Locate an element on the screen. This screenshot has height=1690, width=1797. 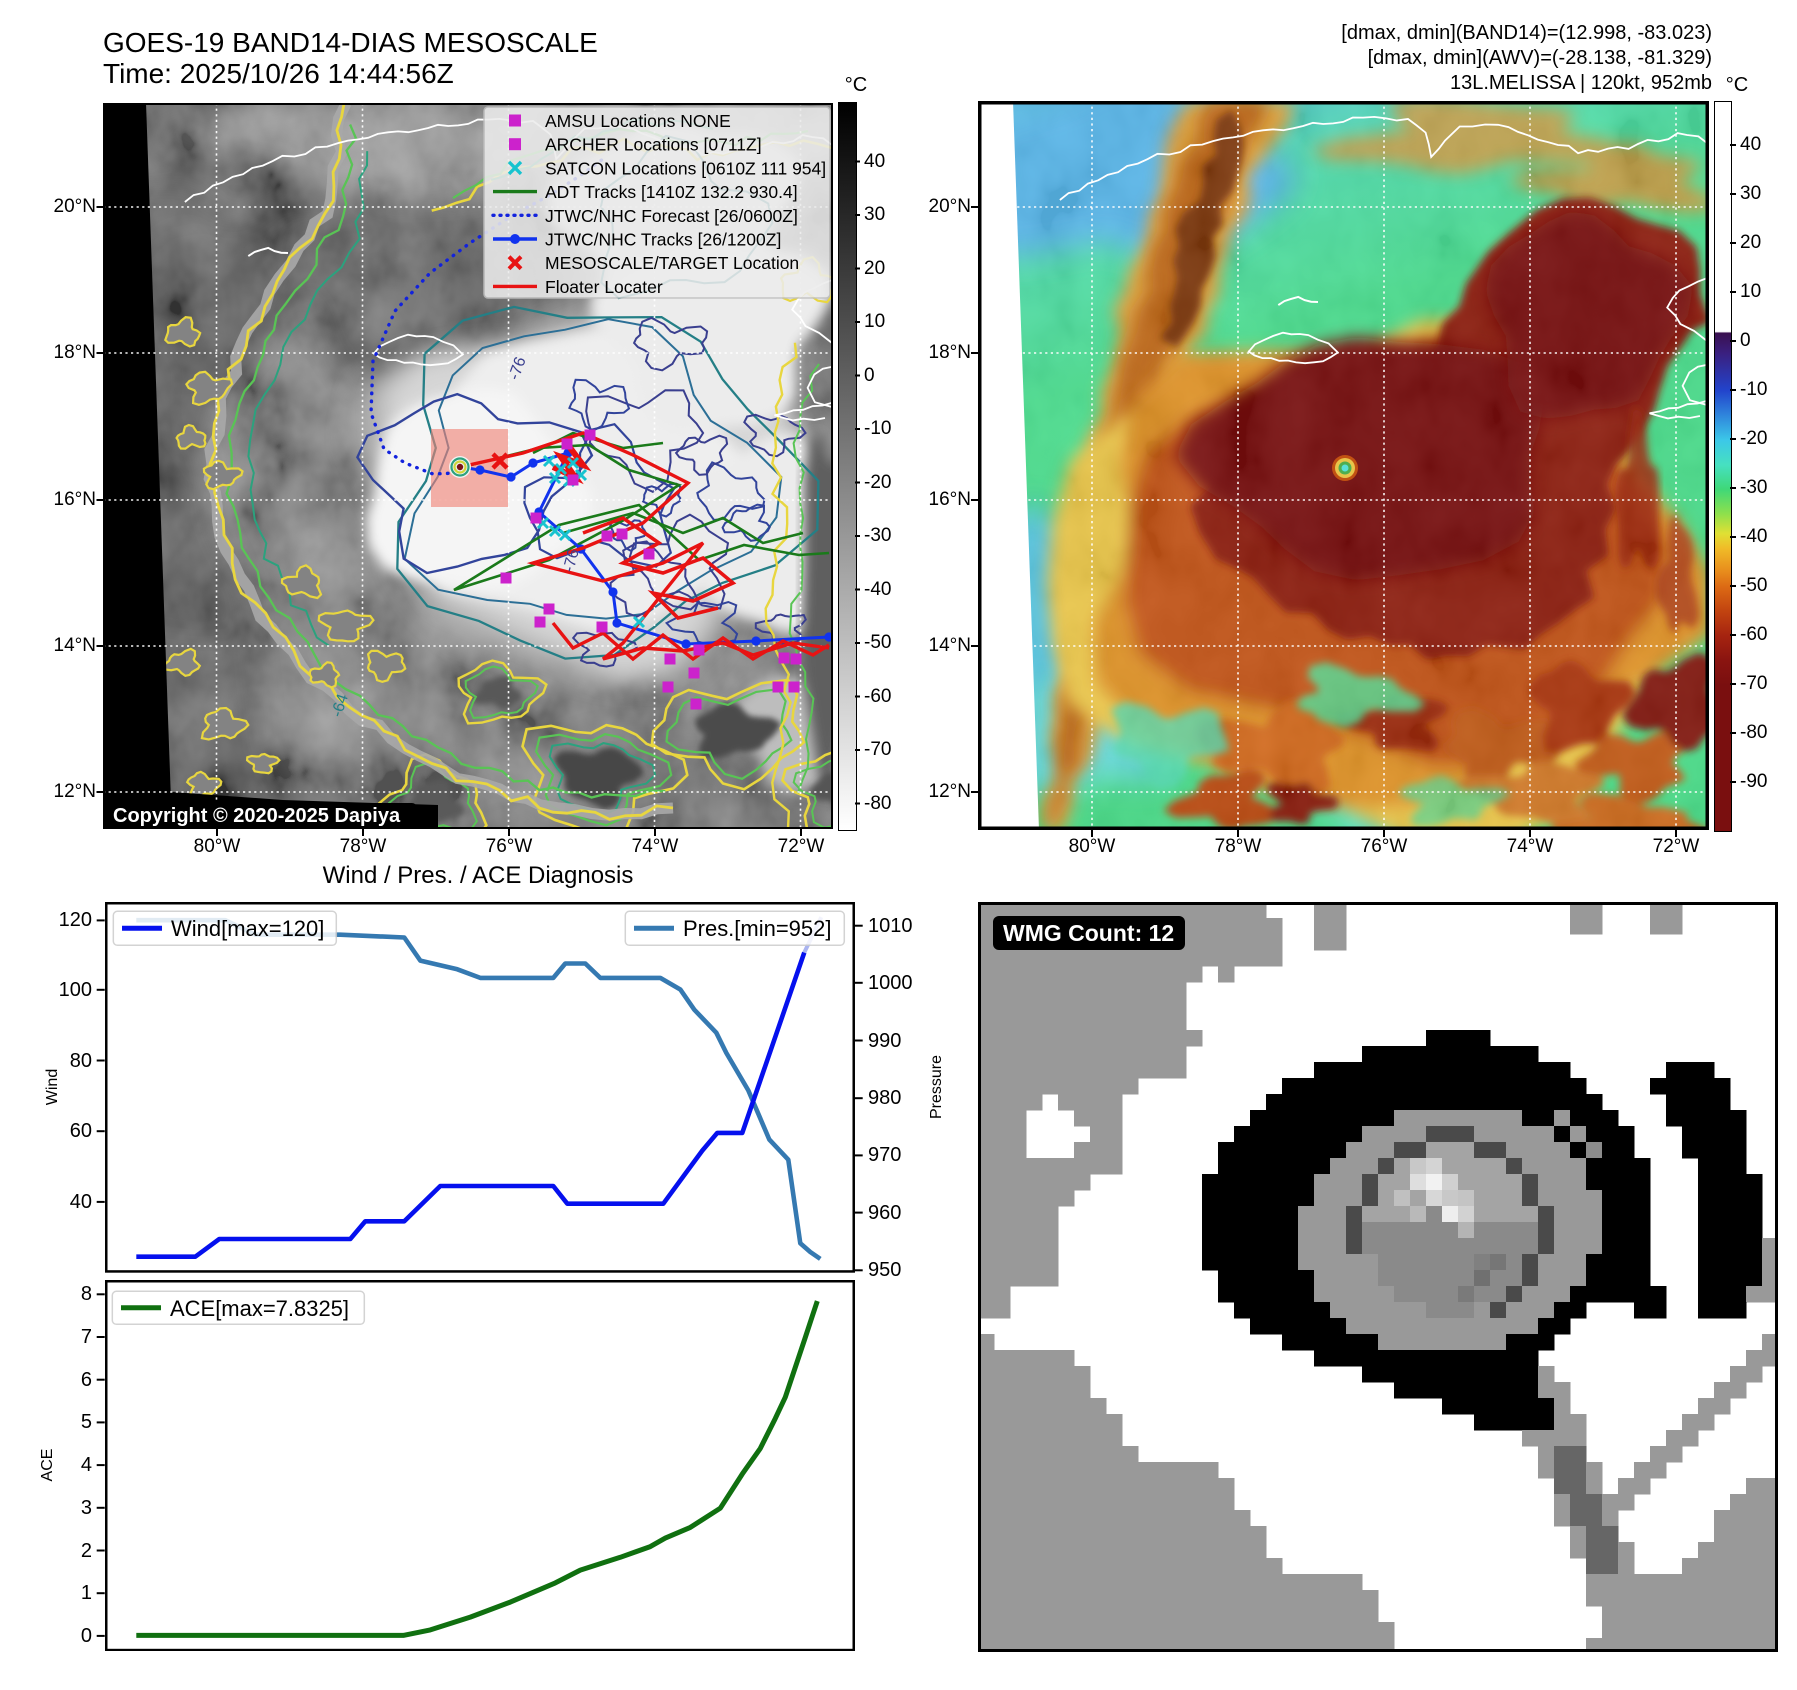
svg-text: JTWC/NHC Forecast [26/0600Z] is located at coordinates (671, 216).